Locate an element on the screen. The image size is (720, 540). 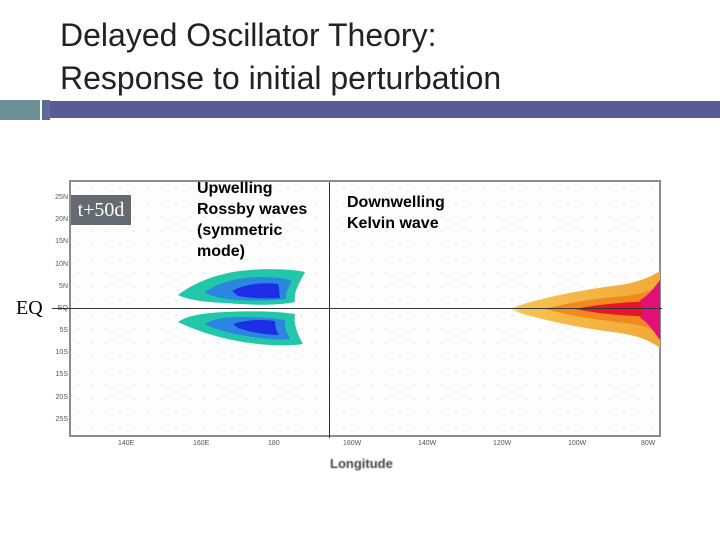
rossby-annotation-line: (symmetric is located at coordinates (240, 230).